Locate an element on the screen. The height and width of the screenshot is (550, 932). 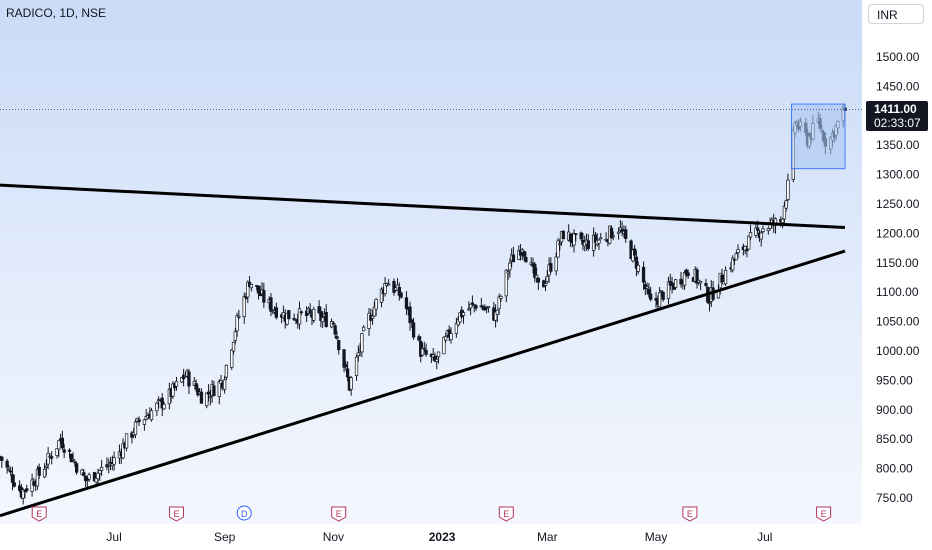
bar-countdown: 02:33:07 is located at coordinates (897, 123).